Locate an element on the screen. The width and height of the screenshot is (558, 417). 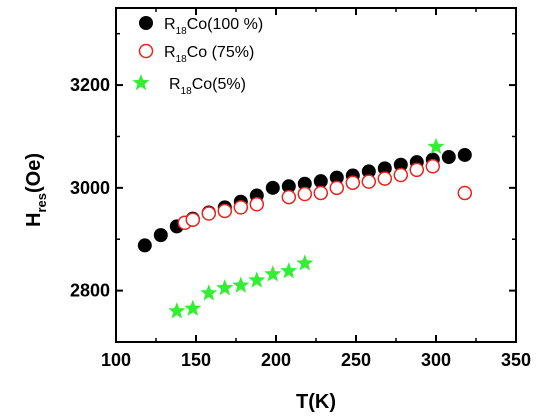
legend-label-tail: Co(5%) is located at coordinates (219, 84).